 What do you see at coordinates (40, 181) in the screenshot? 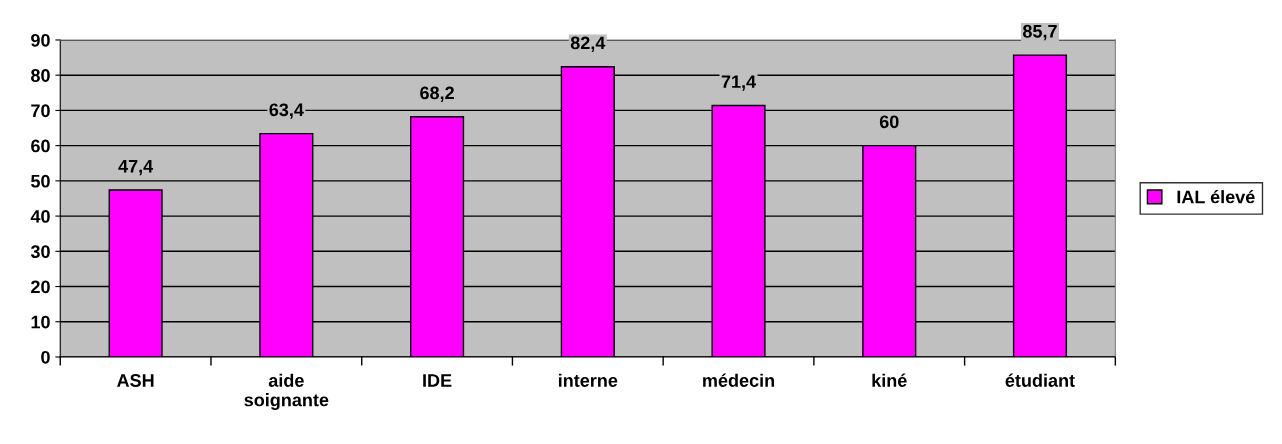
I see `y-tick-label: 50` at bounding box center [40, 181].